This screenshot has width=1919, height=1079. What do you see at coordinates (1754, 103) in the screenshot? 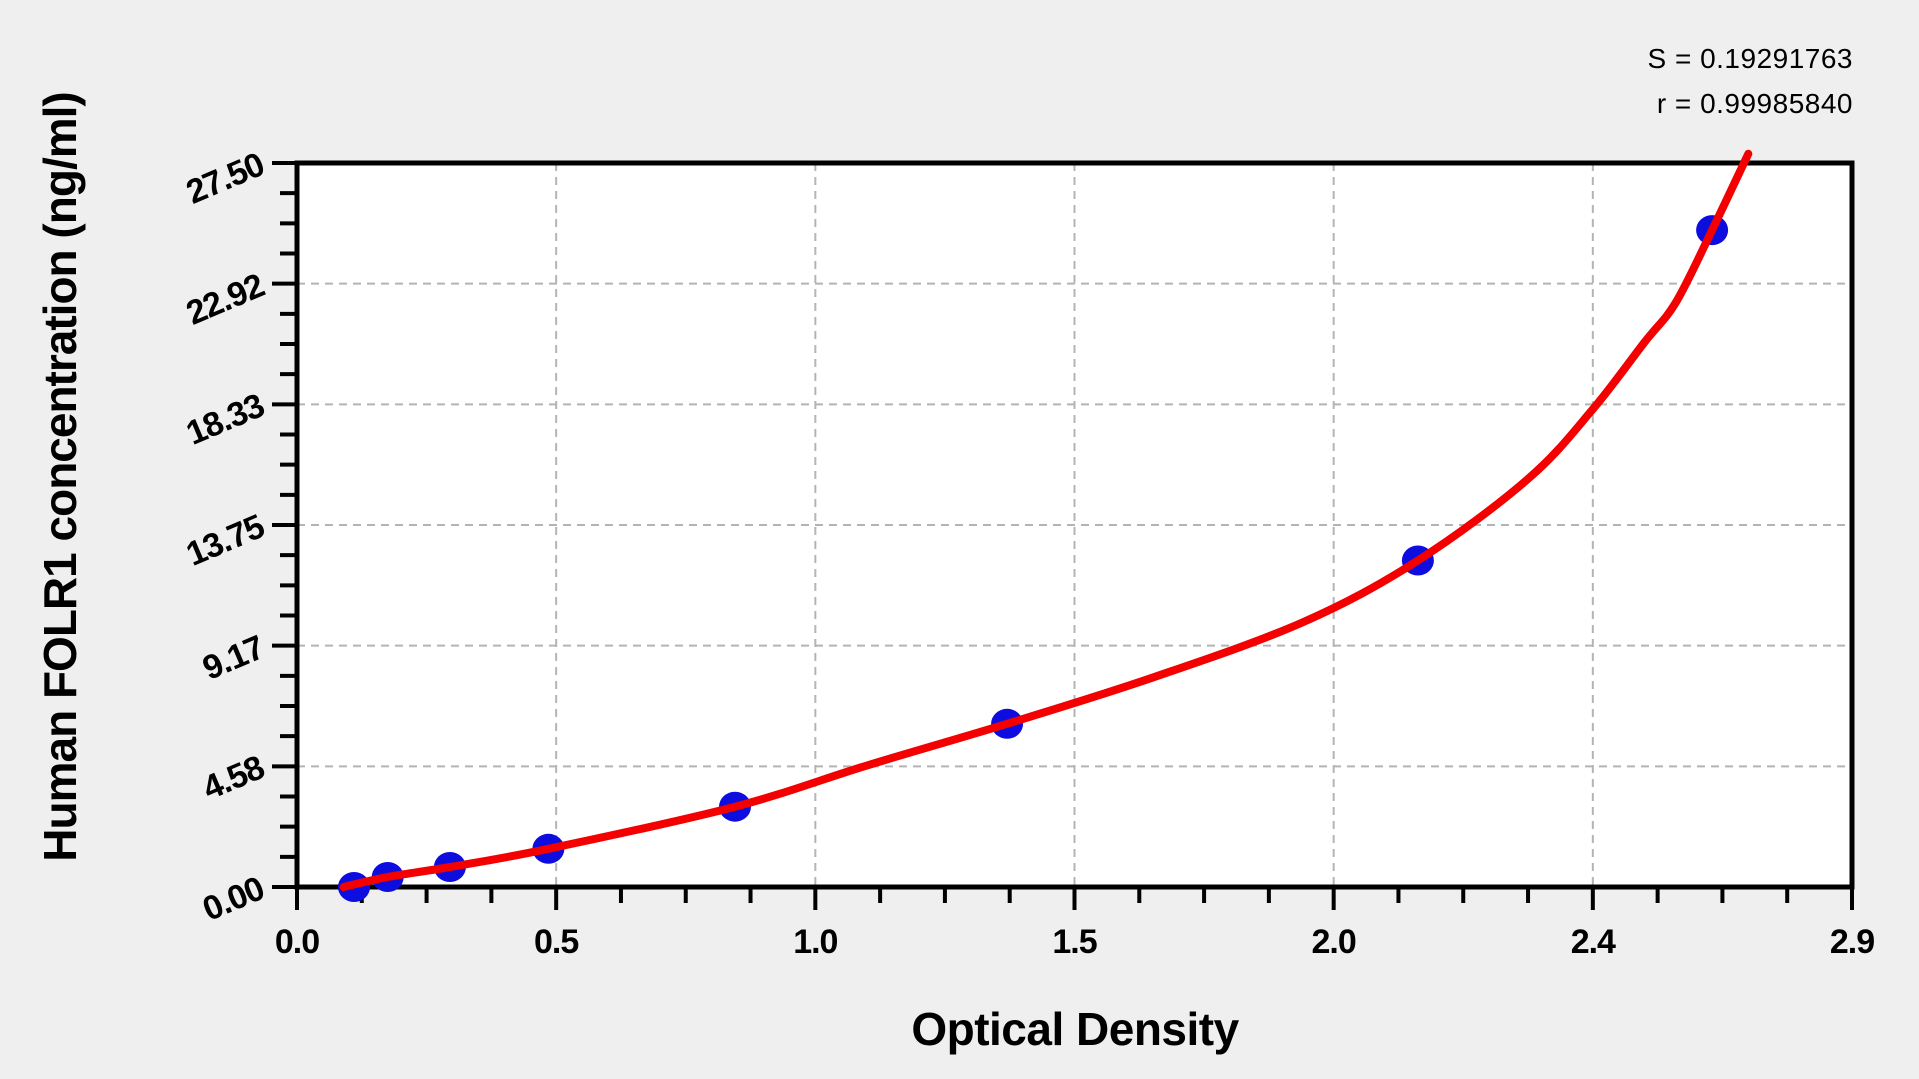
I see `fit-r-value: r = 0.99985840` at bounding box center [1754, 103].